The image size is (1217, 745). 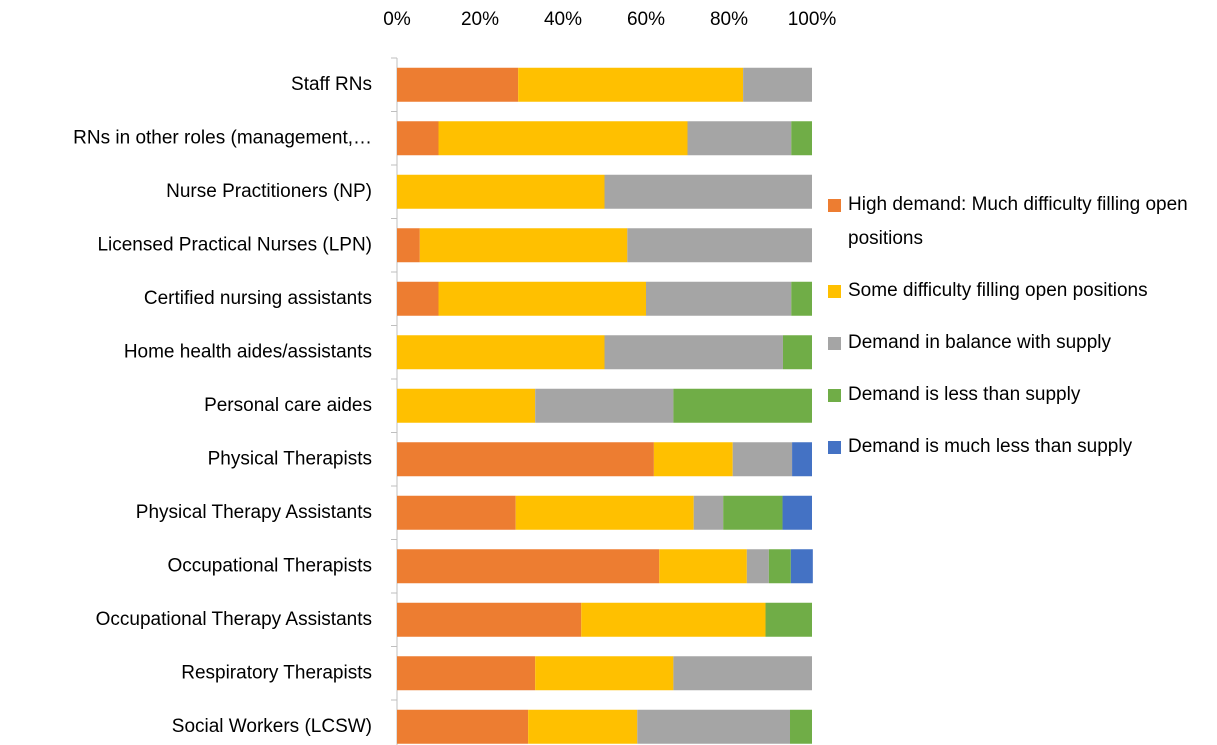 I want to click on x-tick-label: 60%, so click(x=646, y=19).